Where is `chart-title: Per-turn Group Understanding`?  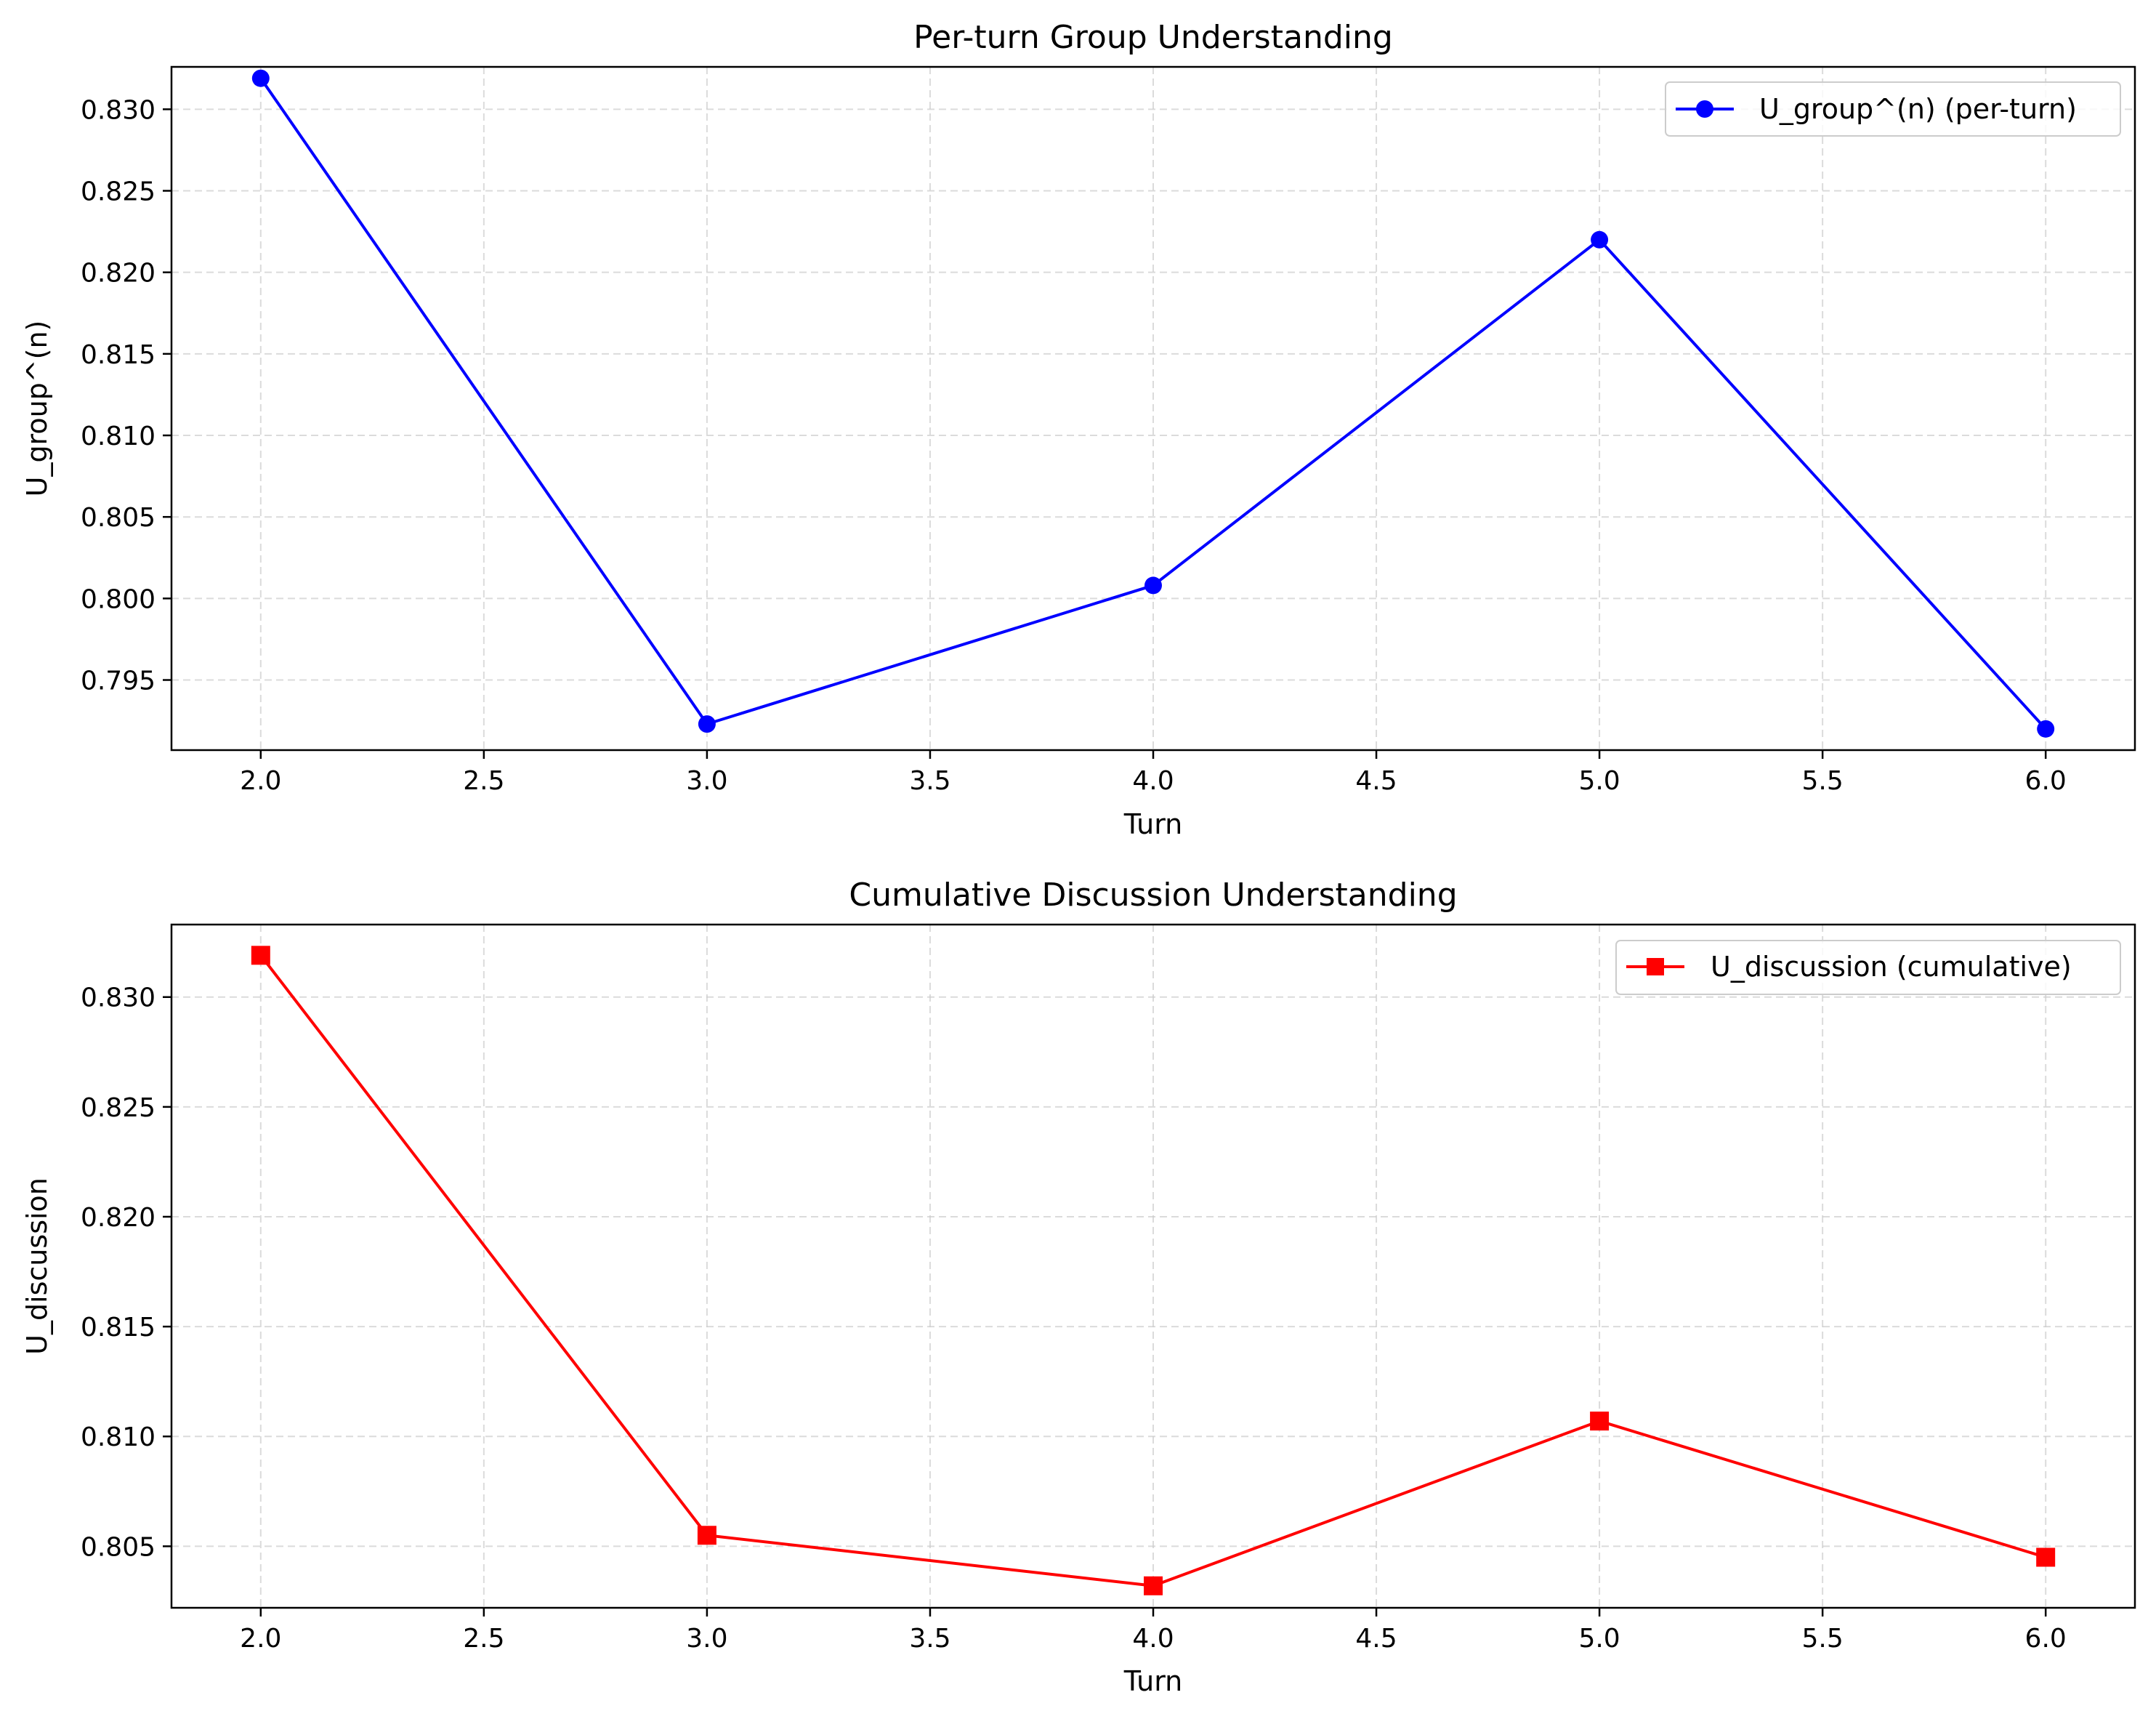 chart-title: Per-turn Group Understanding is located at coordinates (1153, 37).